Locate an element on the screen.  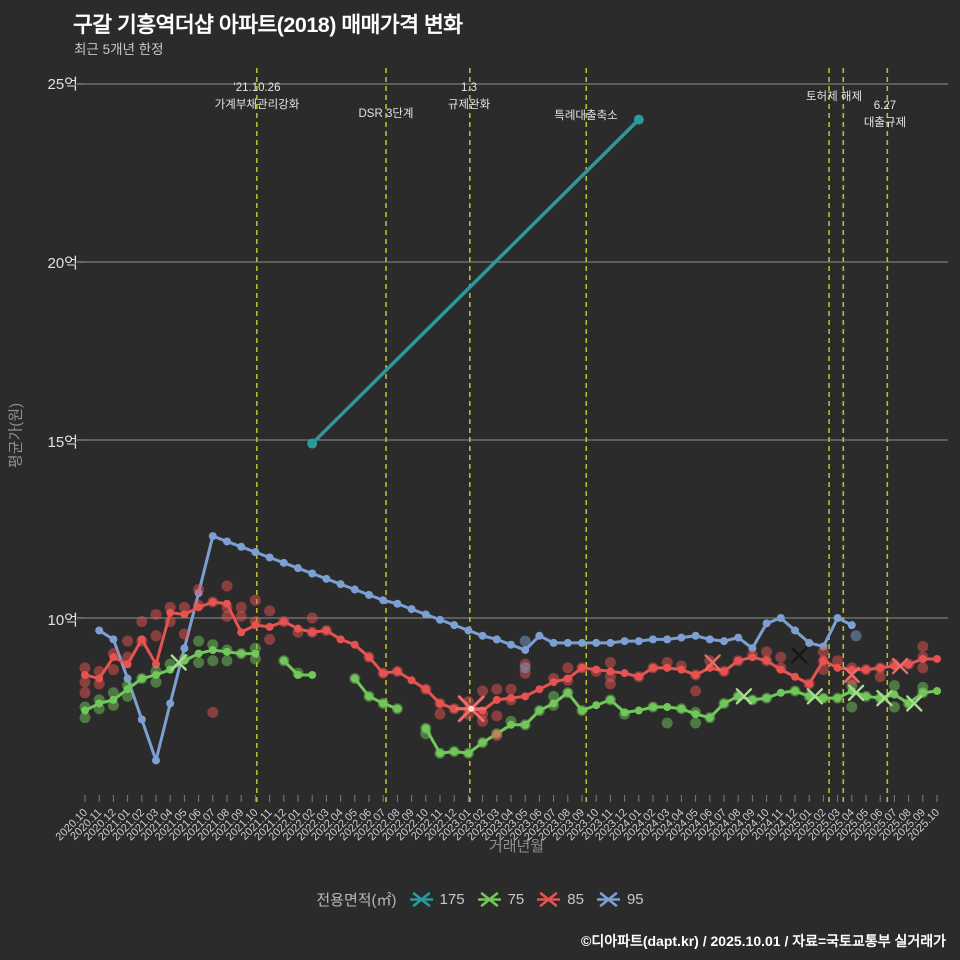
annotation-loan-regulation: 6.27 대출규제 is located at coordinates (885, 114).